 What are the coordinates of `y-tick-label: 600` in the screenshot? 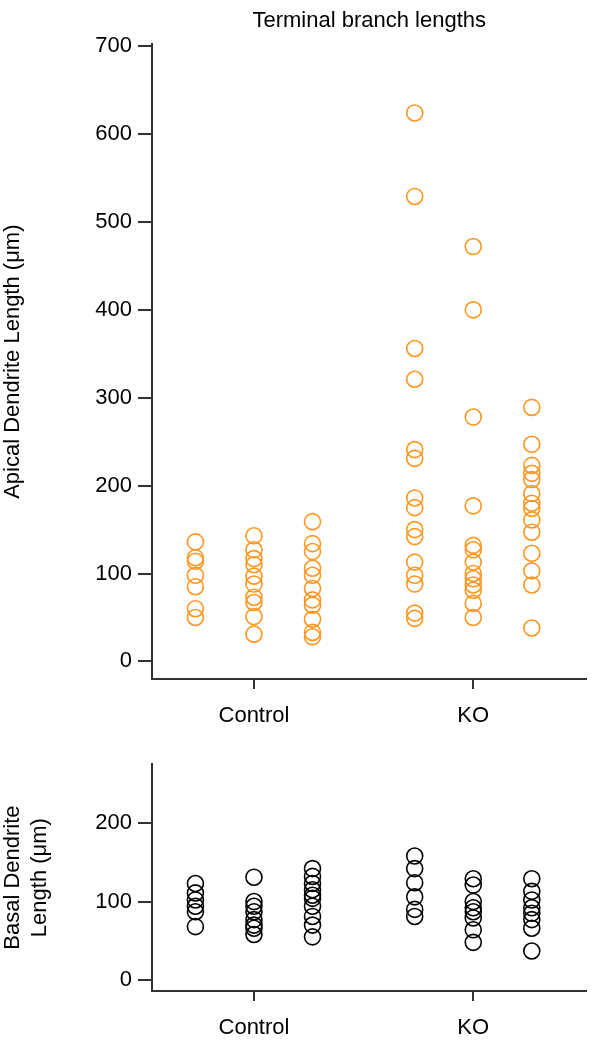 It's located at (113, 133).